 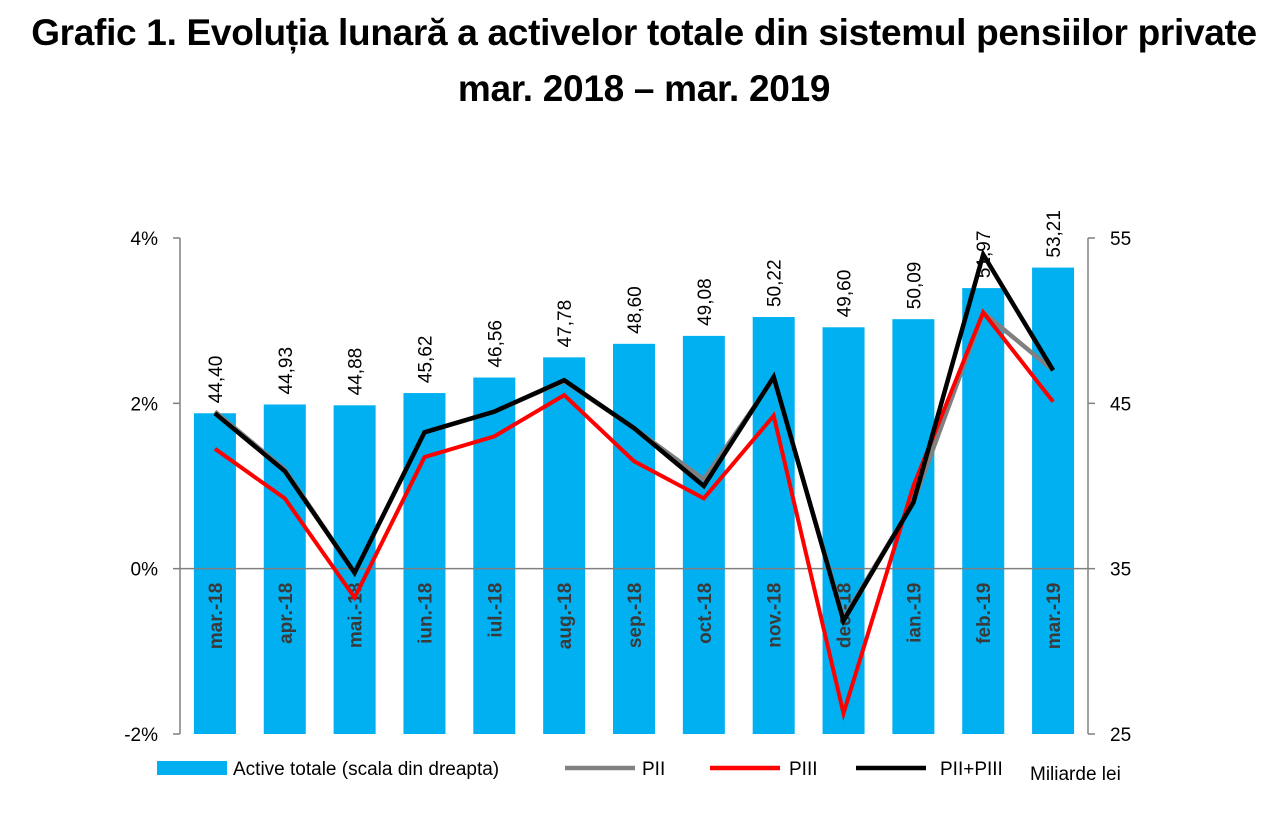 What do you see at coordinates (843, 530) in the screenshot?
I see `bar-dec.-18` at bounding box center [843, 530].